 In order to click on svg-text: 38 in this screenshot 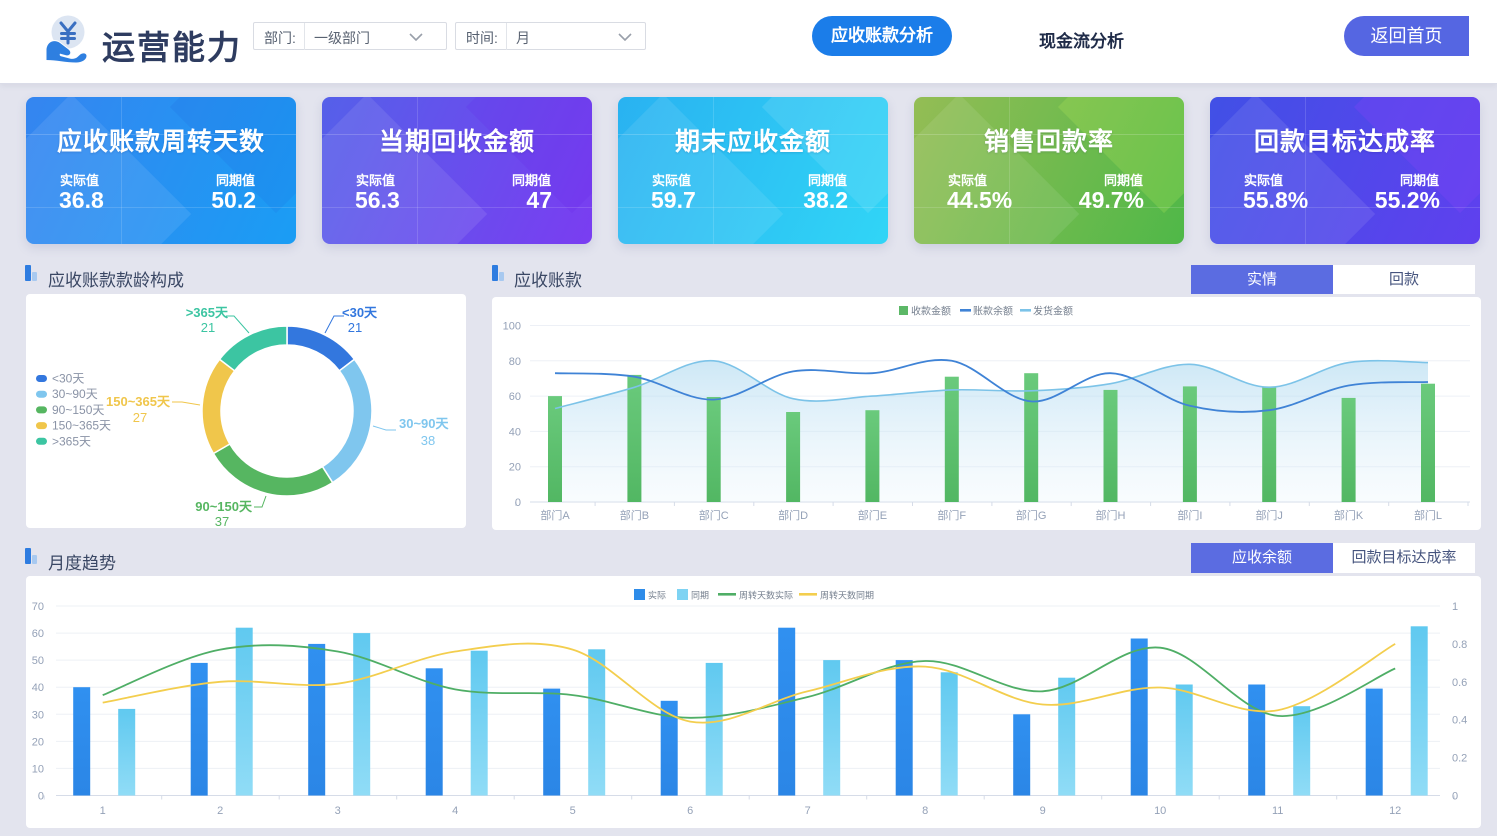, I will do `click(428, 440)`.